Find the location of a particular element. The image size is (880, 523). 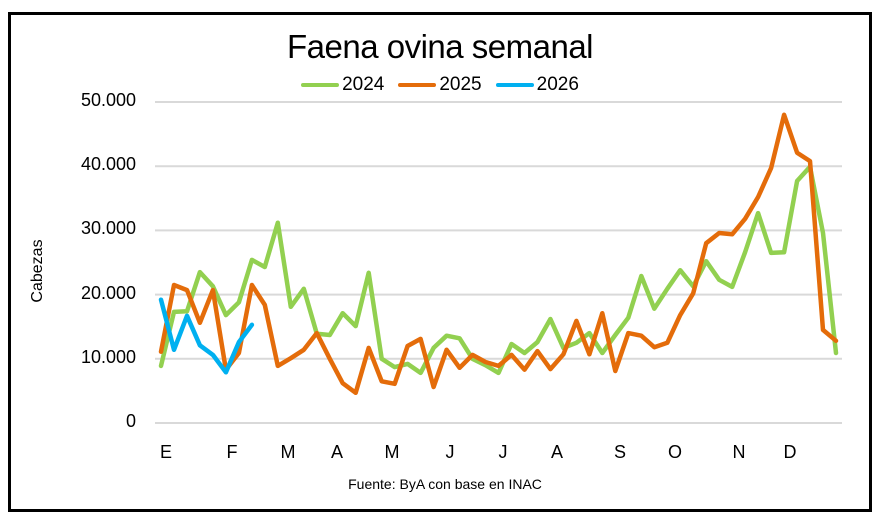

legend-item-2025: 2025 is located at coordinates (440, 85).